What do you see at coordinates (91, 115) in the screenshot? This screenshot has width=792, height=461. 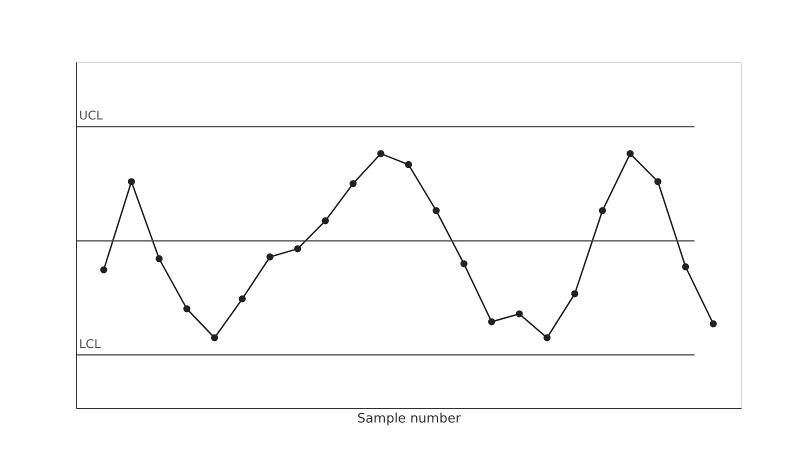 I see `ref-line-label: UCL` at bounding box center [91, 115].